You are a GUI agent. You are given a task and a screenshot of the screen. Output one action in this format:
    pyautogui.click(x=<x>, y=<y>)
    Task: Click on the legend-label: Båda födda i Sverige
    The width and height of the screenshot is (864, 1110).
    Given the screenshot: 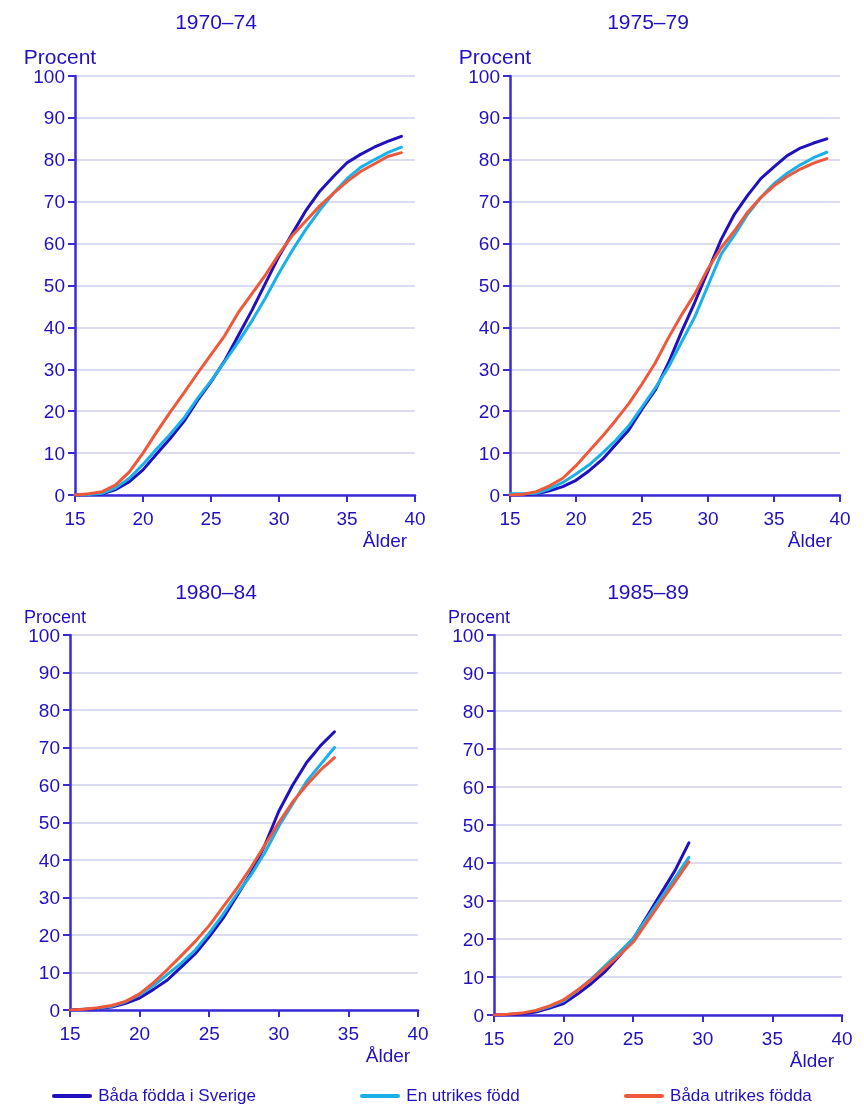 What is the action you would take?
    pyautogui.click(x=177, y=1096)
    